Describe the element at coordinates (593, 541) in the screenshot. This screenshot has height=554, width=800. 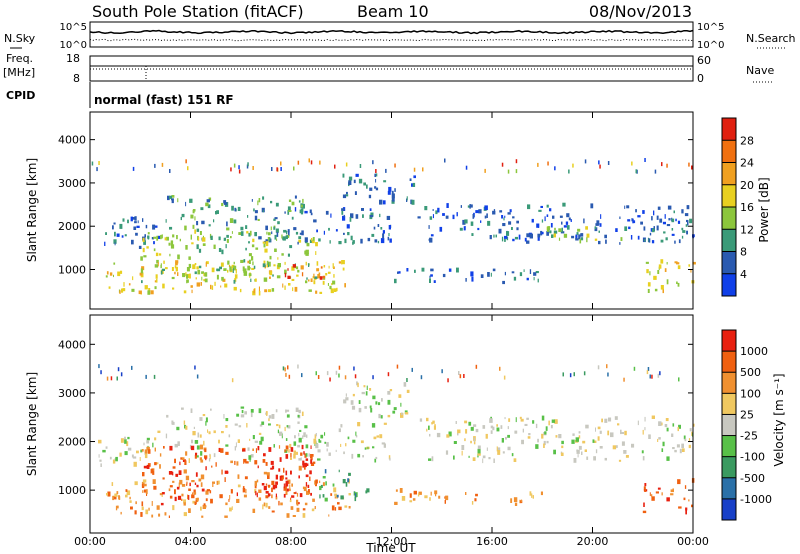
I see `x-tick-label: 20:00` at that location.